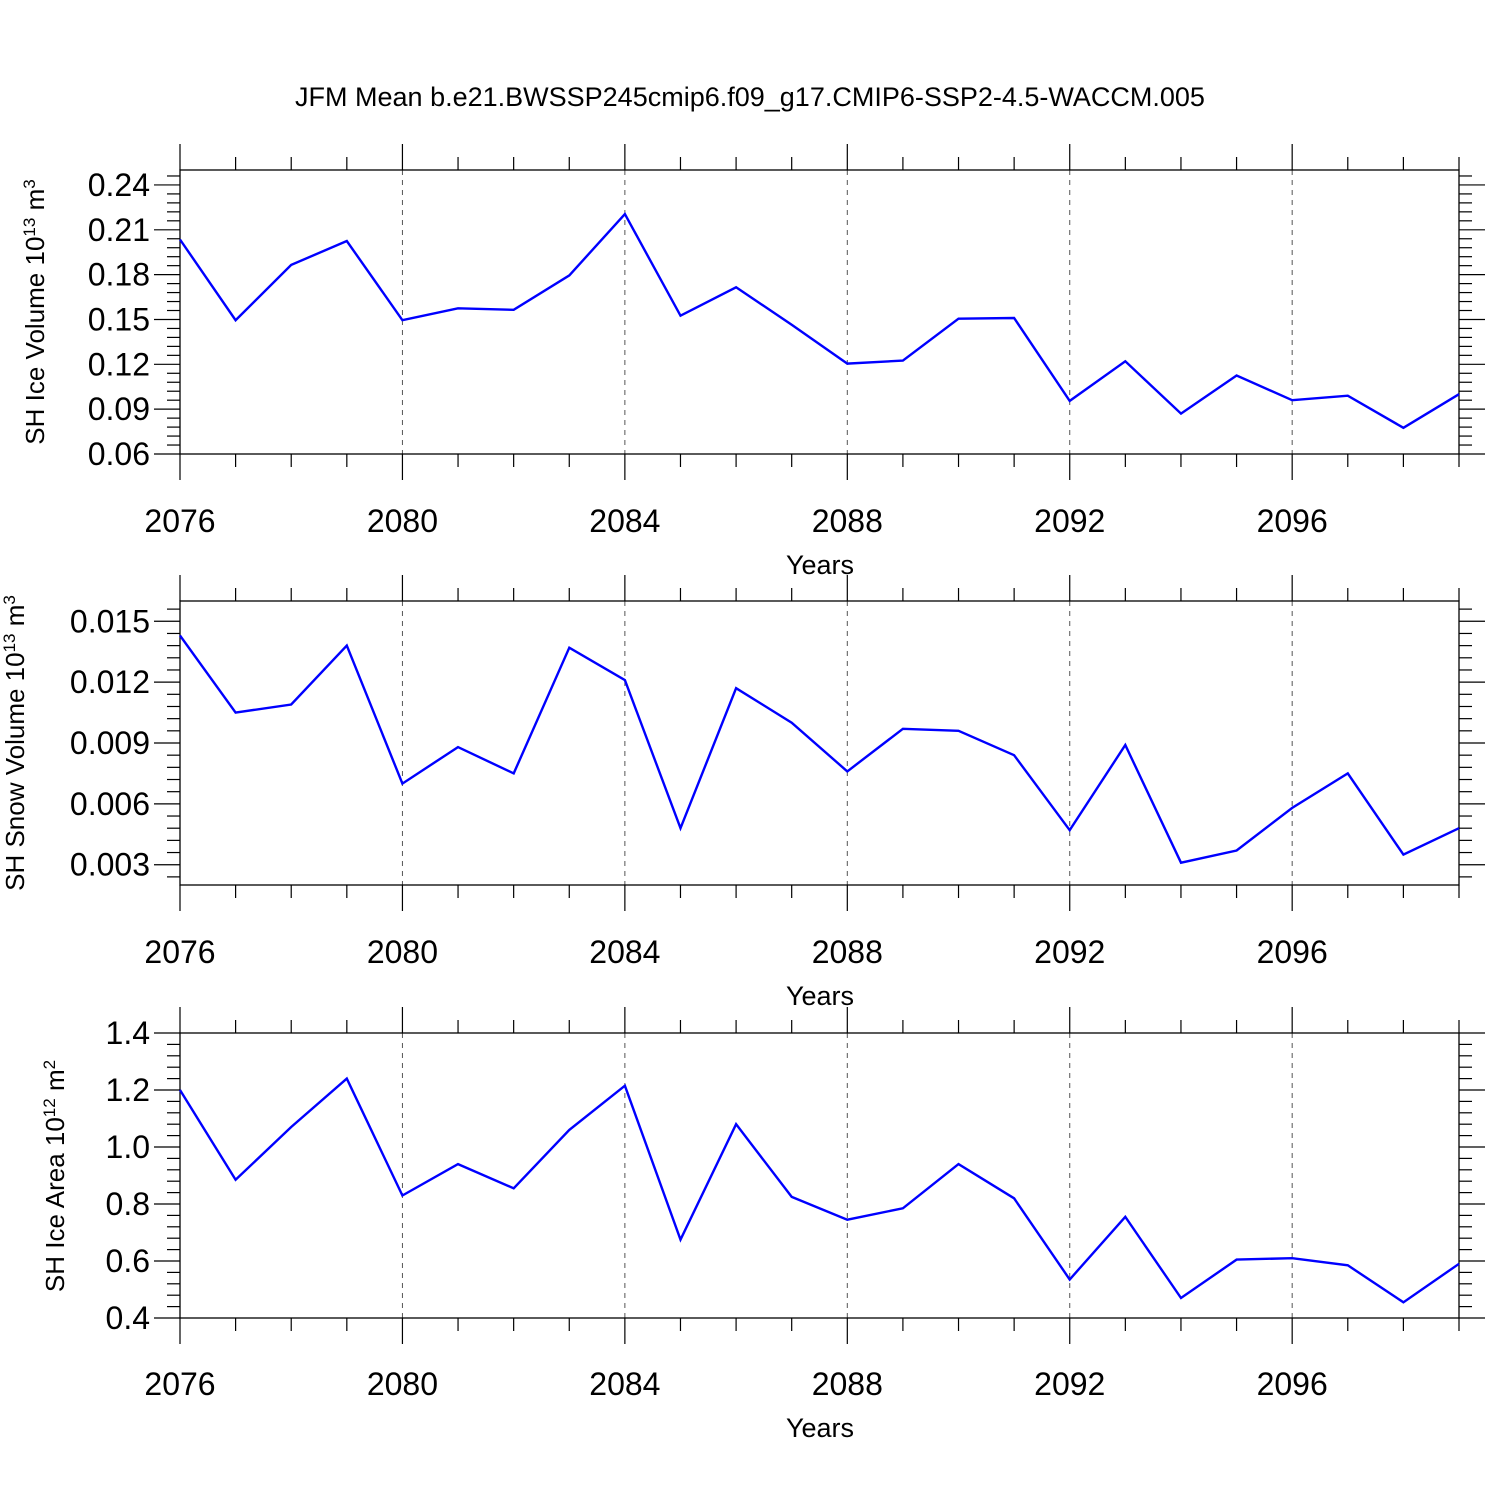 The width and height of the screenshot is (1500, 1500). What do you see at coordinates (15, 743) in the screenshot?
I see `snow-volume-y-axis-label: SH Snow Volume 1013 m3` at bounding box center [15, 743].